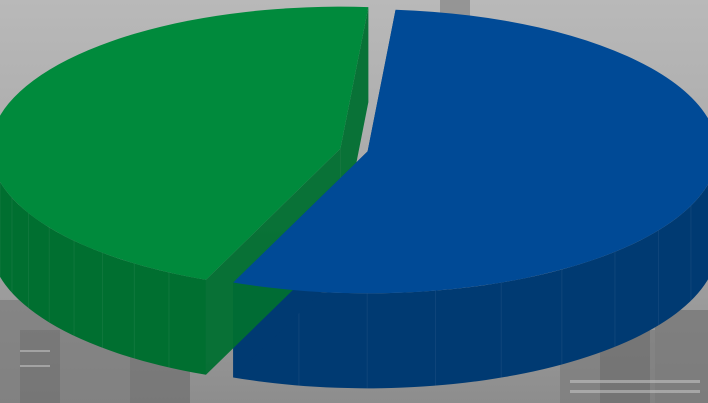 The image size is (708, 403). Describe the element at coordinates (103, 278) in the screenshot. I see `pie-slice-2-wall` at that location.